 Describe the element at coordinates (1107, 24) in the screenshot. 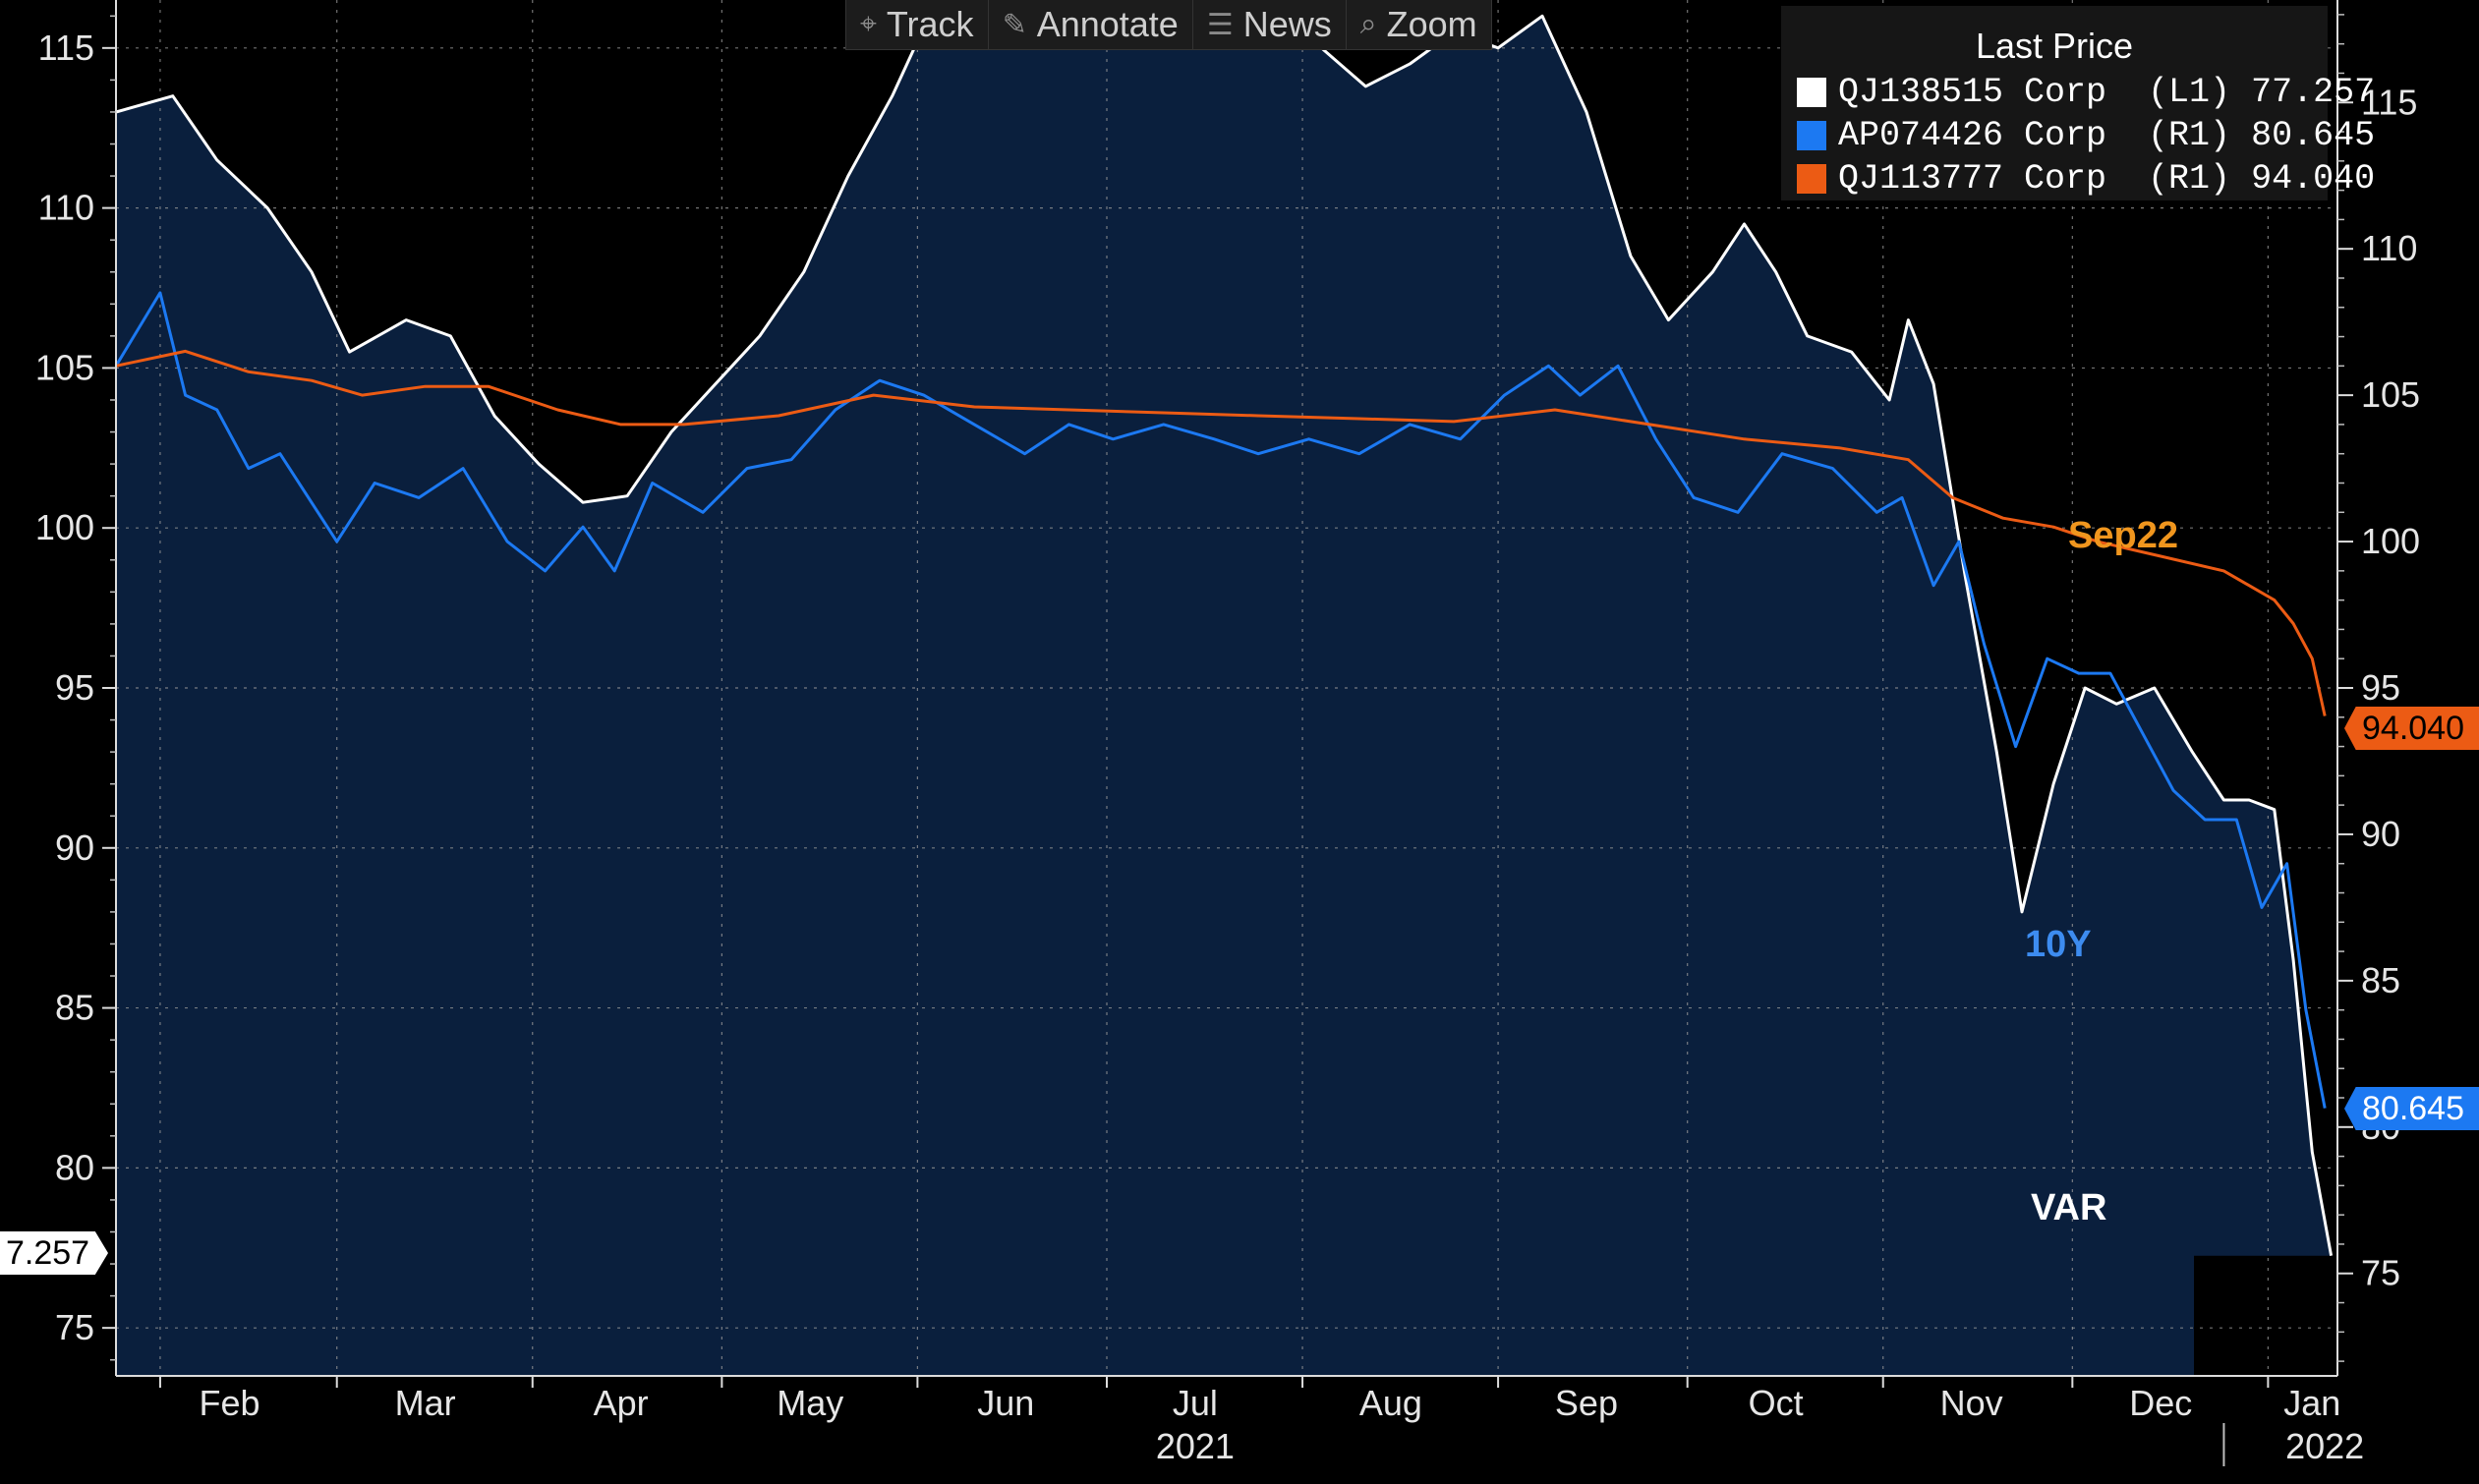

I see `annotate-label: Annotate` at that location.